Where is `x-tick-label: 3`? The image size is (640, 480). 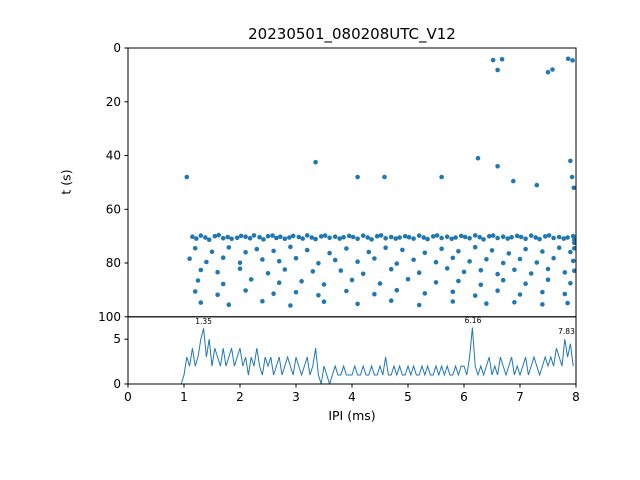 x-tick-label: 3 is located at coordinates (296, 397).